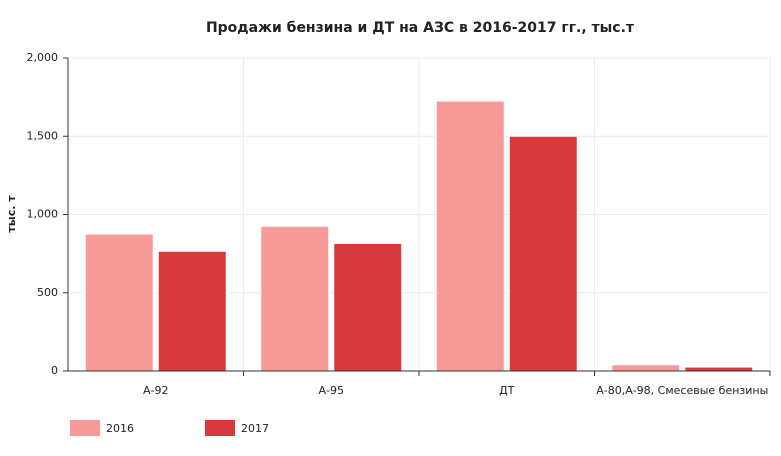 The width and height of the screenshot is (781, 456). Describe the element at coordinates (43, 214) in the screenshot. I see `y-tick-label: 1,000` at that location.